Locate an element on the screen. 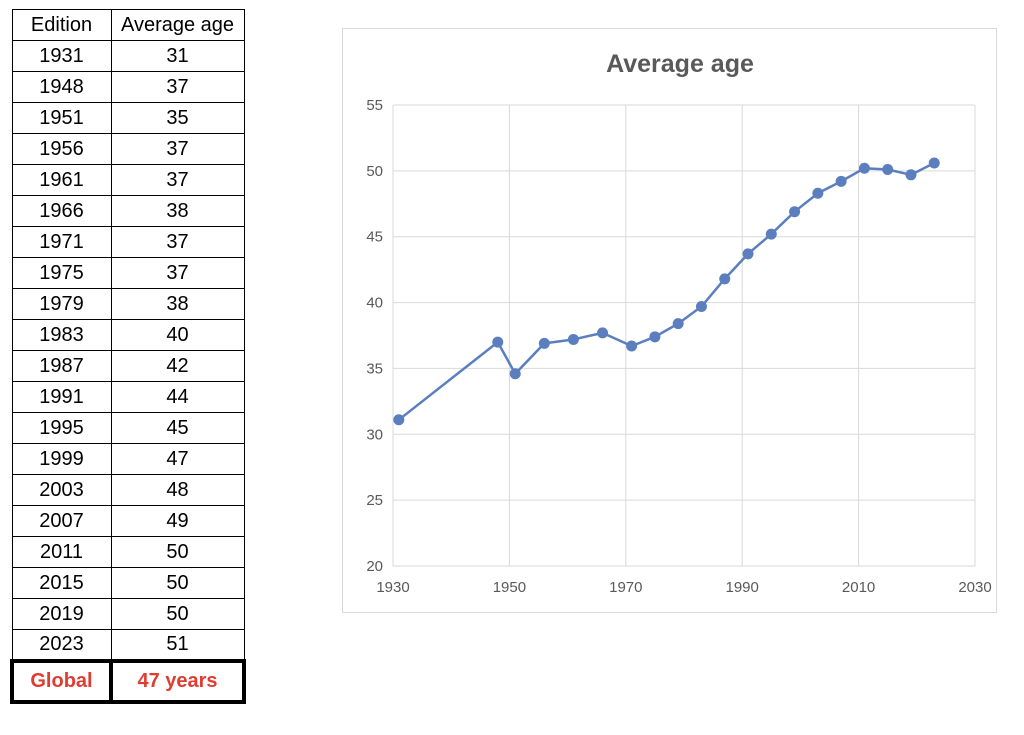 The image size is (1024, 735). average-age-cell: 44 is located at coordinates (177, 397).